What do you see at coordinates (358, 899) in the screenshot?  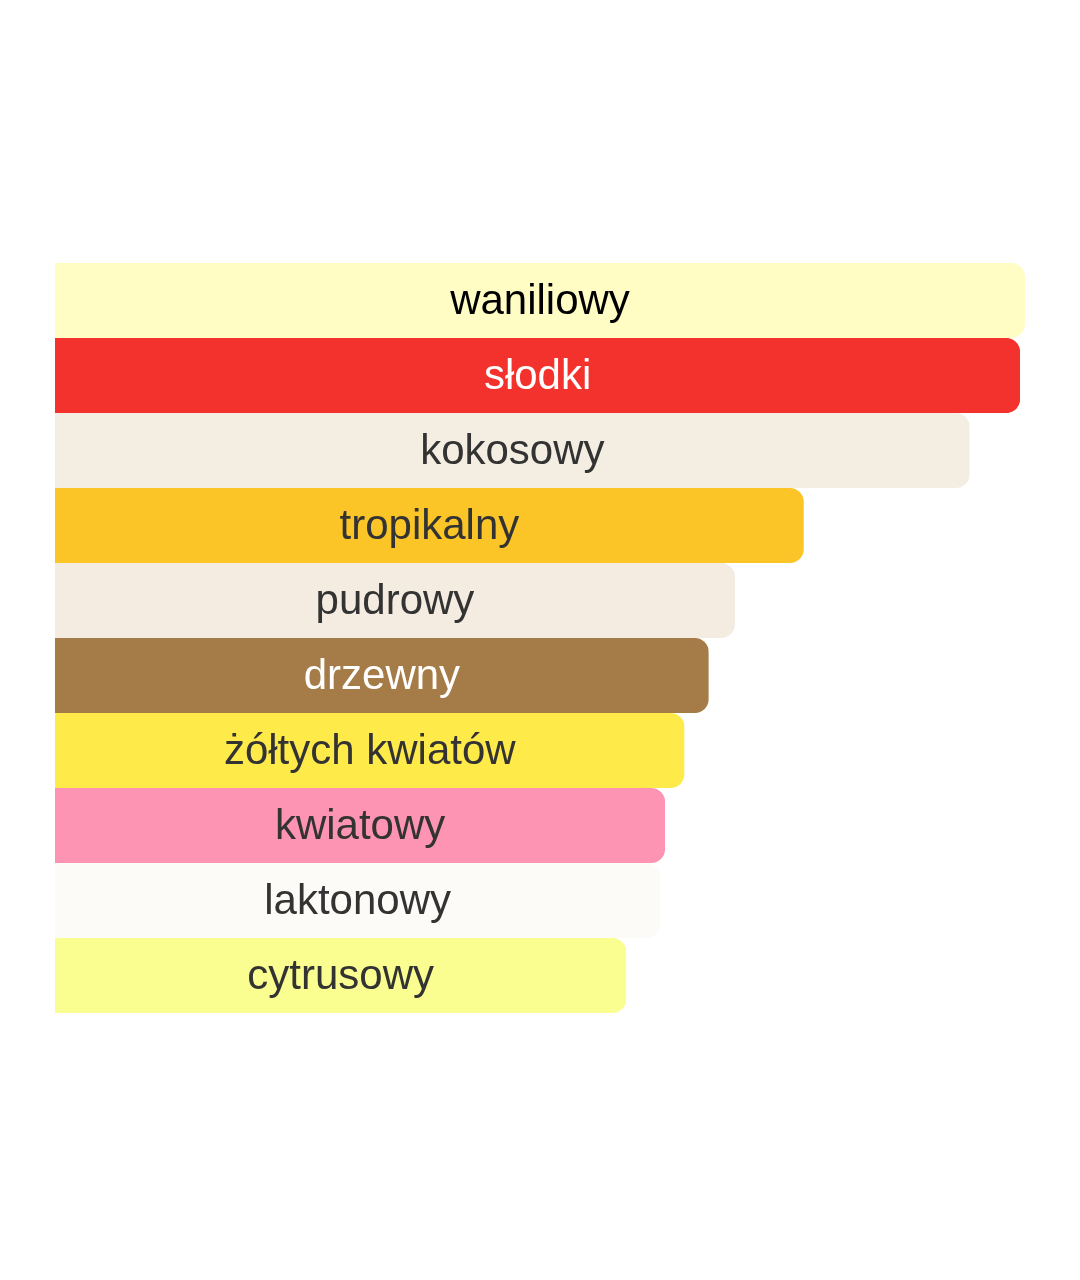 I see `y-tick-label: laktonowy` at bounding box center [358, 899].